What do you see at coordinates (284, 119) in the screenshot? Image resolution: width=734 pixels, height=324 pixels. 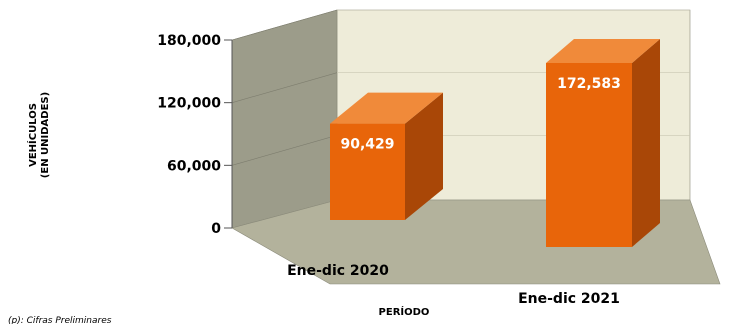 I see `side-wall` at bounding box center [284, 119].